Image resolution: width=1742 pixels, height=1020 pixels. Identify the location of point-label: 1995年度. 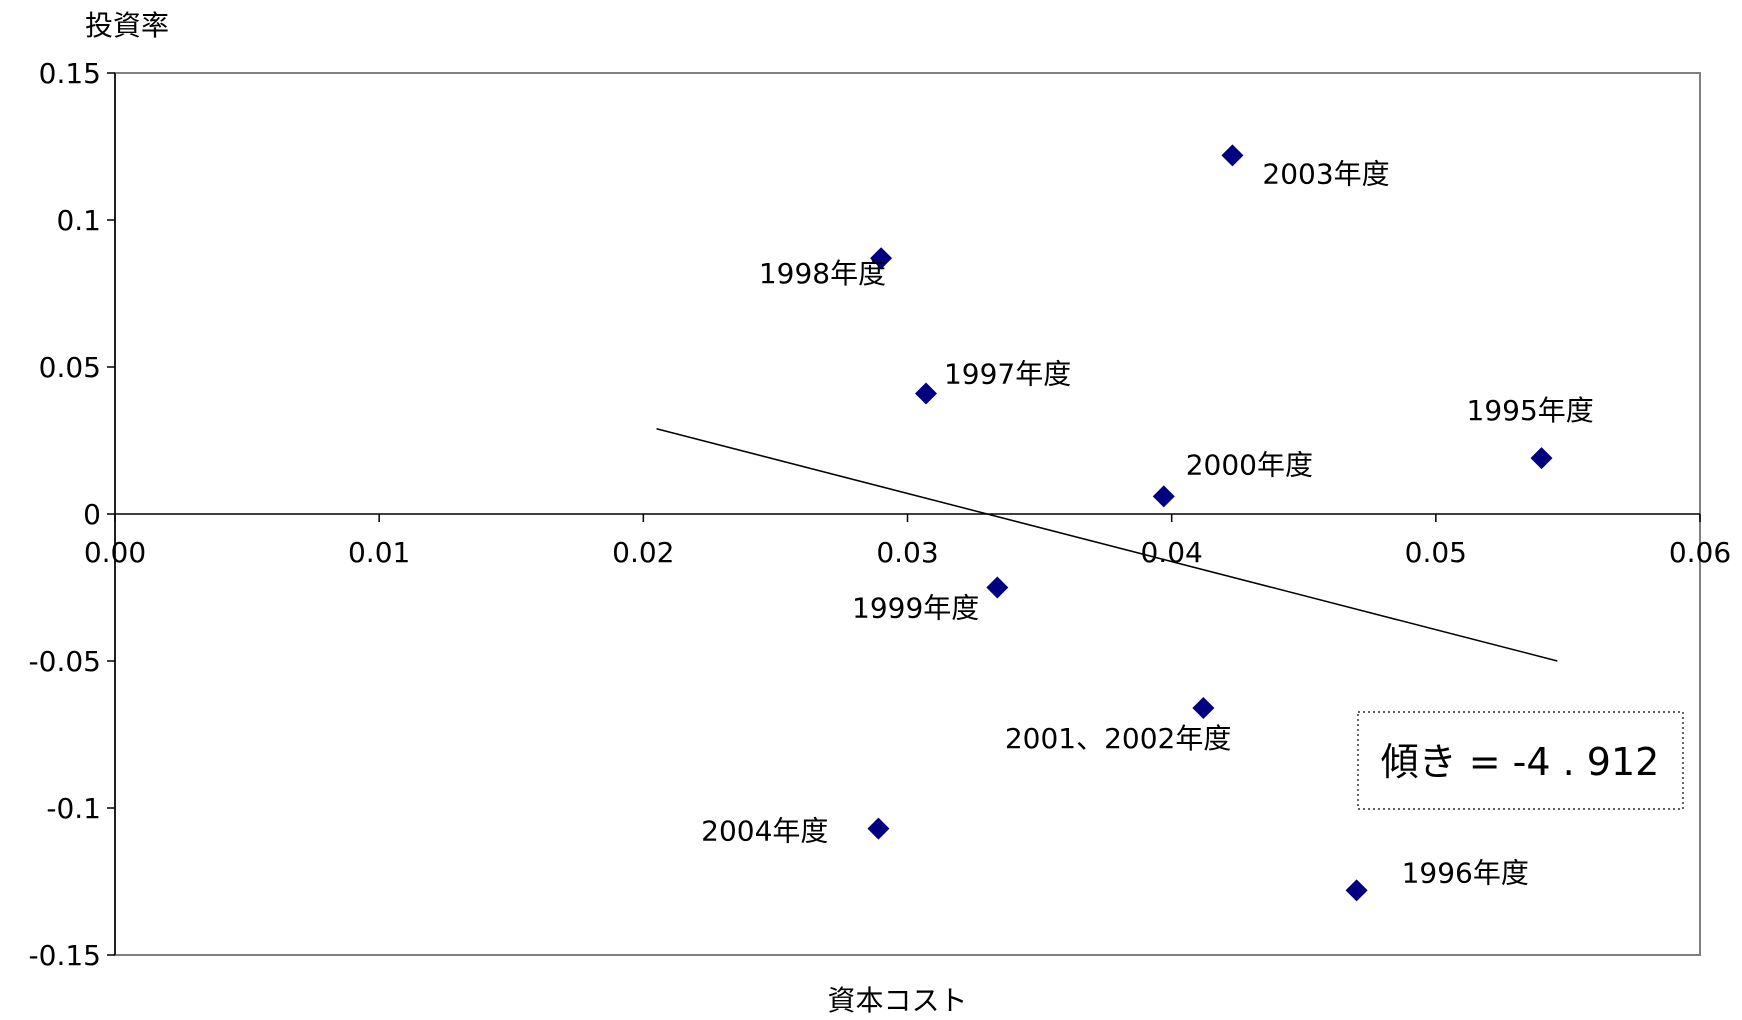
(1530, 410).